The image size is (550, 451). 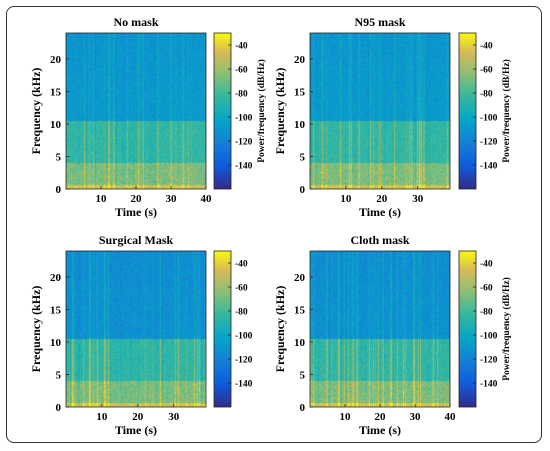 What do you see at coordinates (379, 240) in the screenshot?
I see `panel-title: Cloth mask` at bounding box center [379, 240].